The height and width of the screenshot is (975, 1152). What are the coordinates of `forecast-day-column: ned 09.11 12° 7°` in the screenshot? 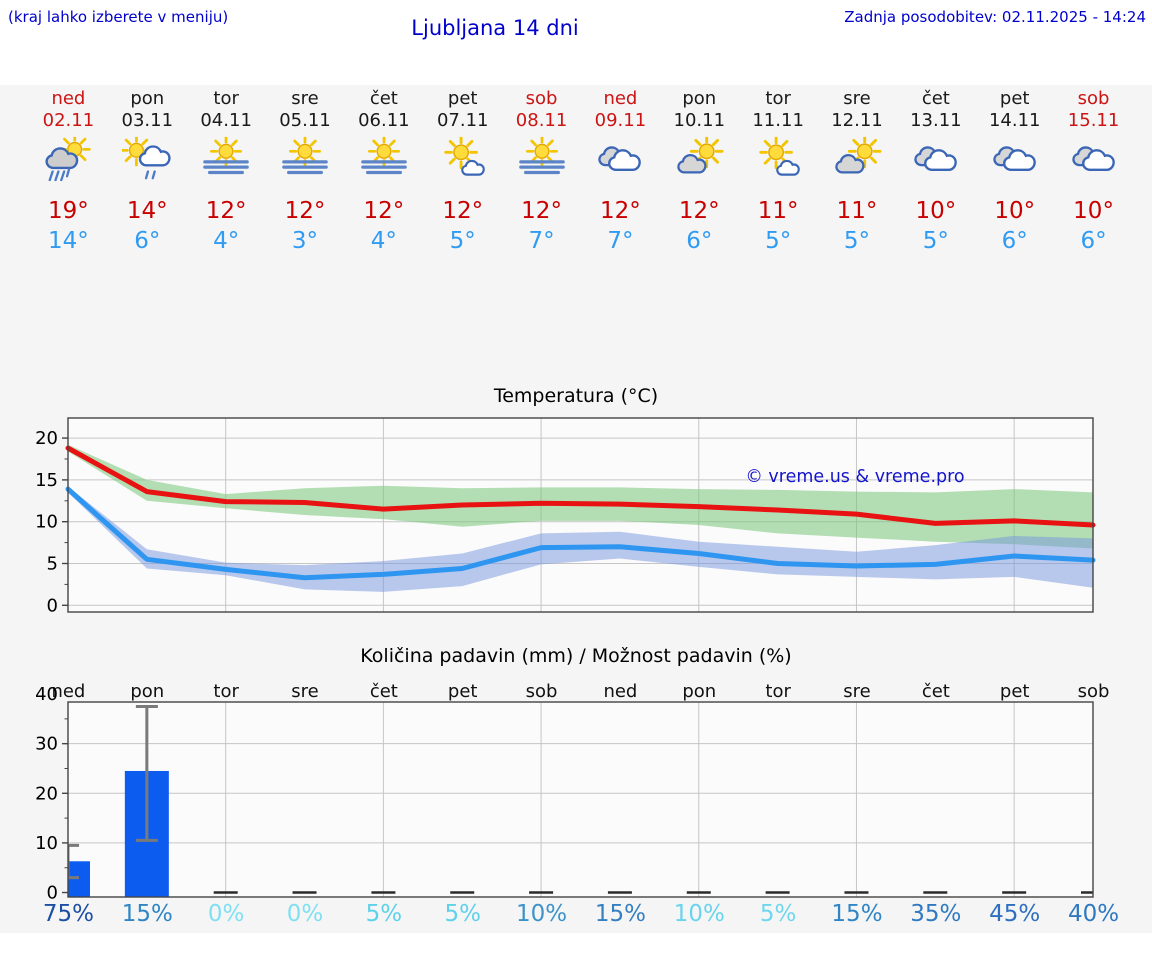 It's located at (620, 172).